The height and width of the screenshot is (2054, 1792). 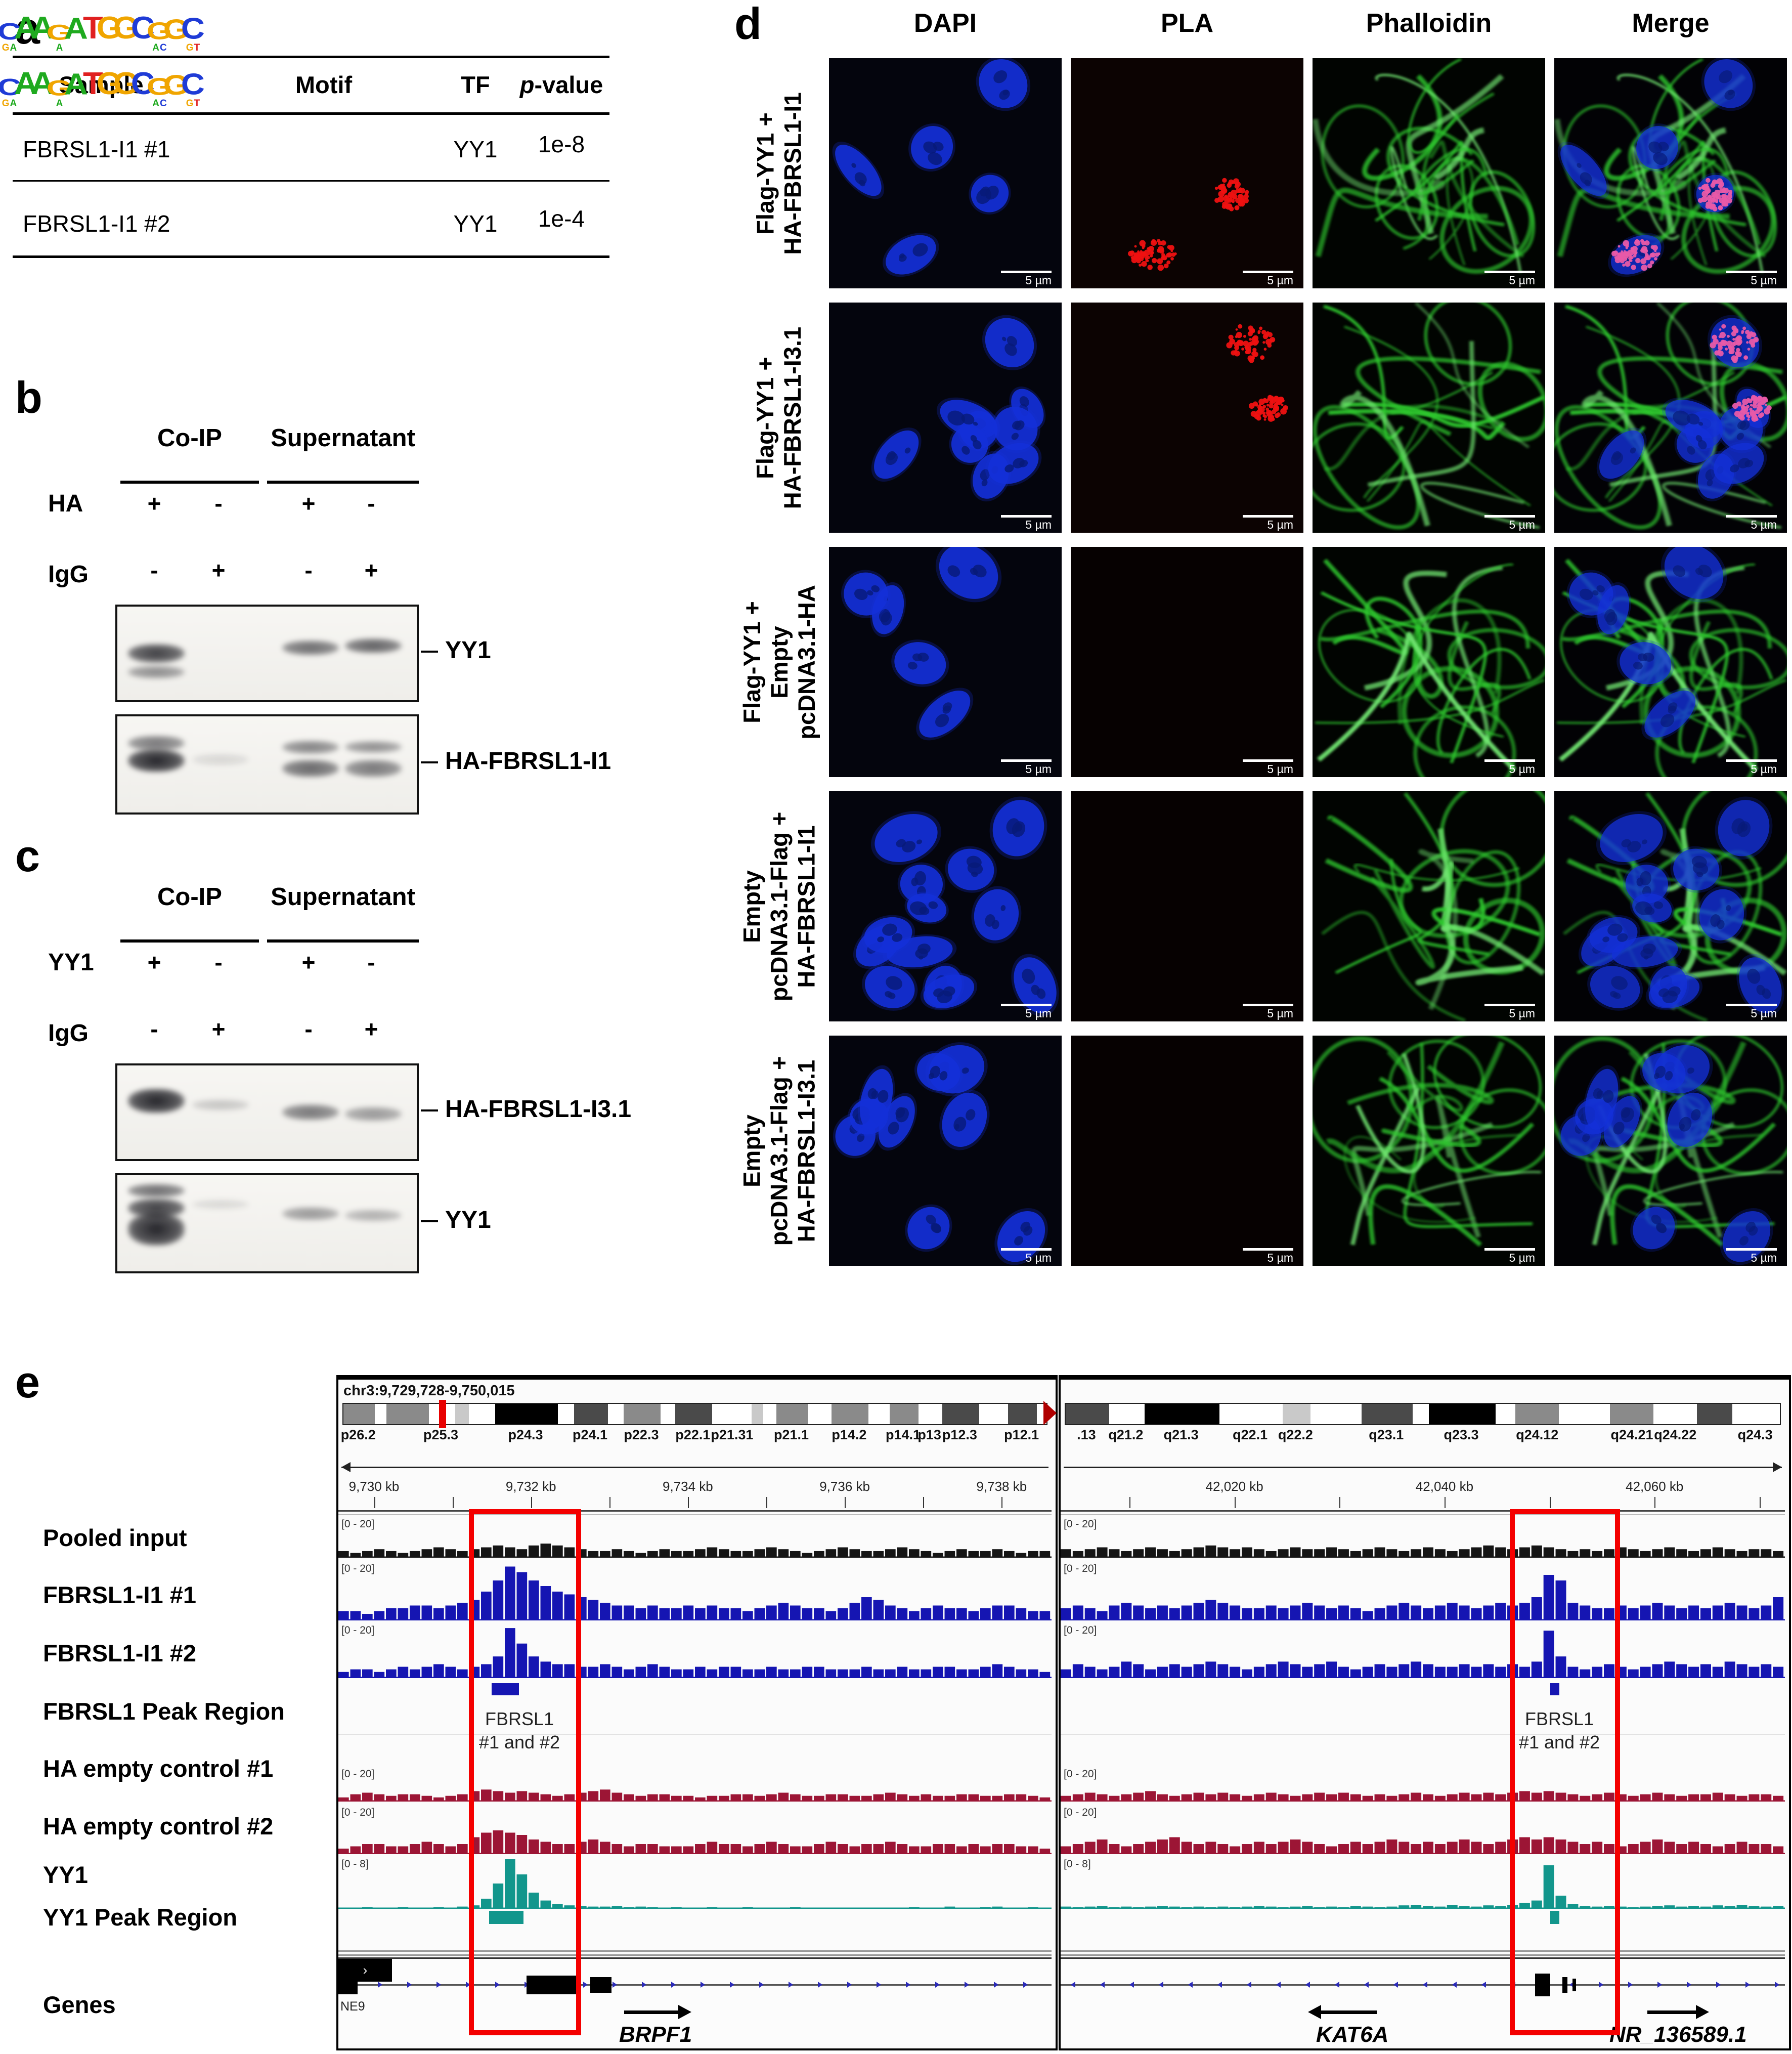 I want to click on fbrsl1-peak-region-mark, so click(x=1554, y=1689).